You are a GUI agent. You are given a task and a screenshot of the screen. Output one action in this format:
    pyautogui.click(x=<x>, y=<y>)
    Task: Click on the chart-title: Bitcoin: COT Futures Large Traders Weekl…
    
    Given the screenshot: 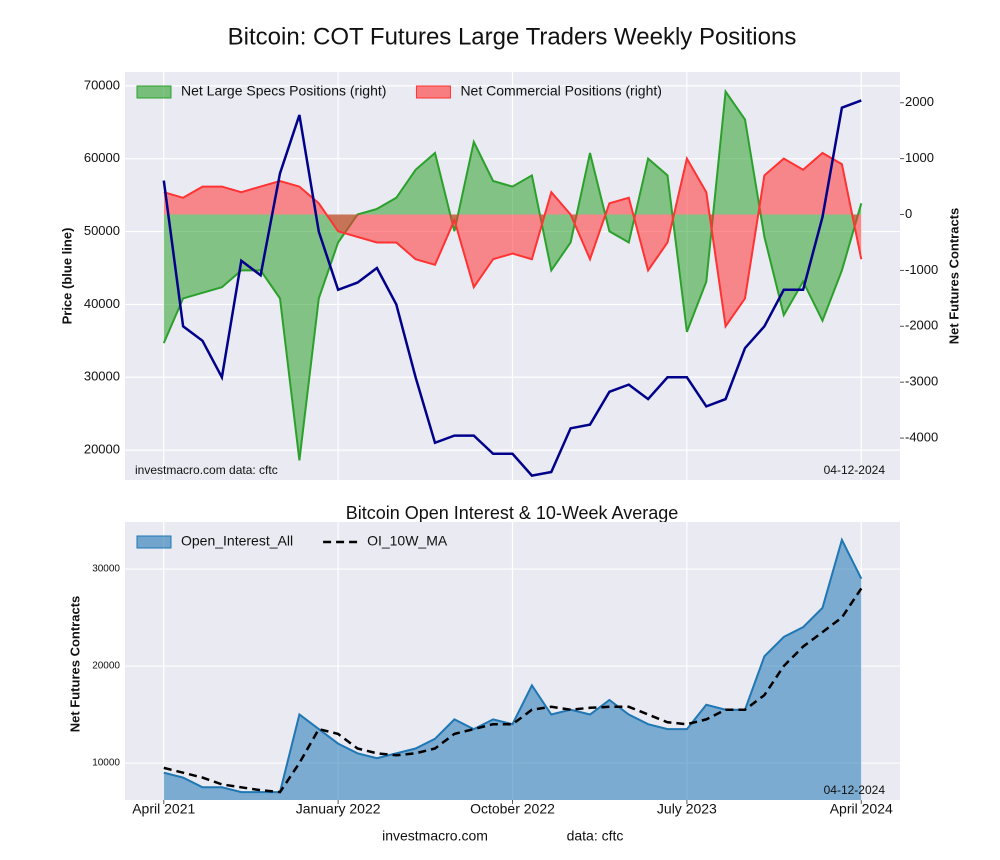 What is the action you would take?
    pyautogui.click(x=512, y=36)
    